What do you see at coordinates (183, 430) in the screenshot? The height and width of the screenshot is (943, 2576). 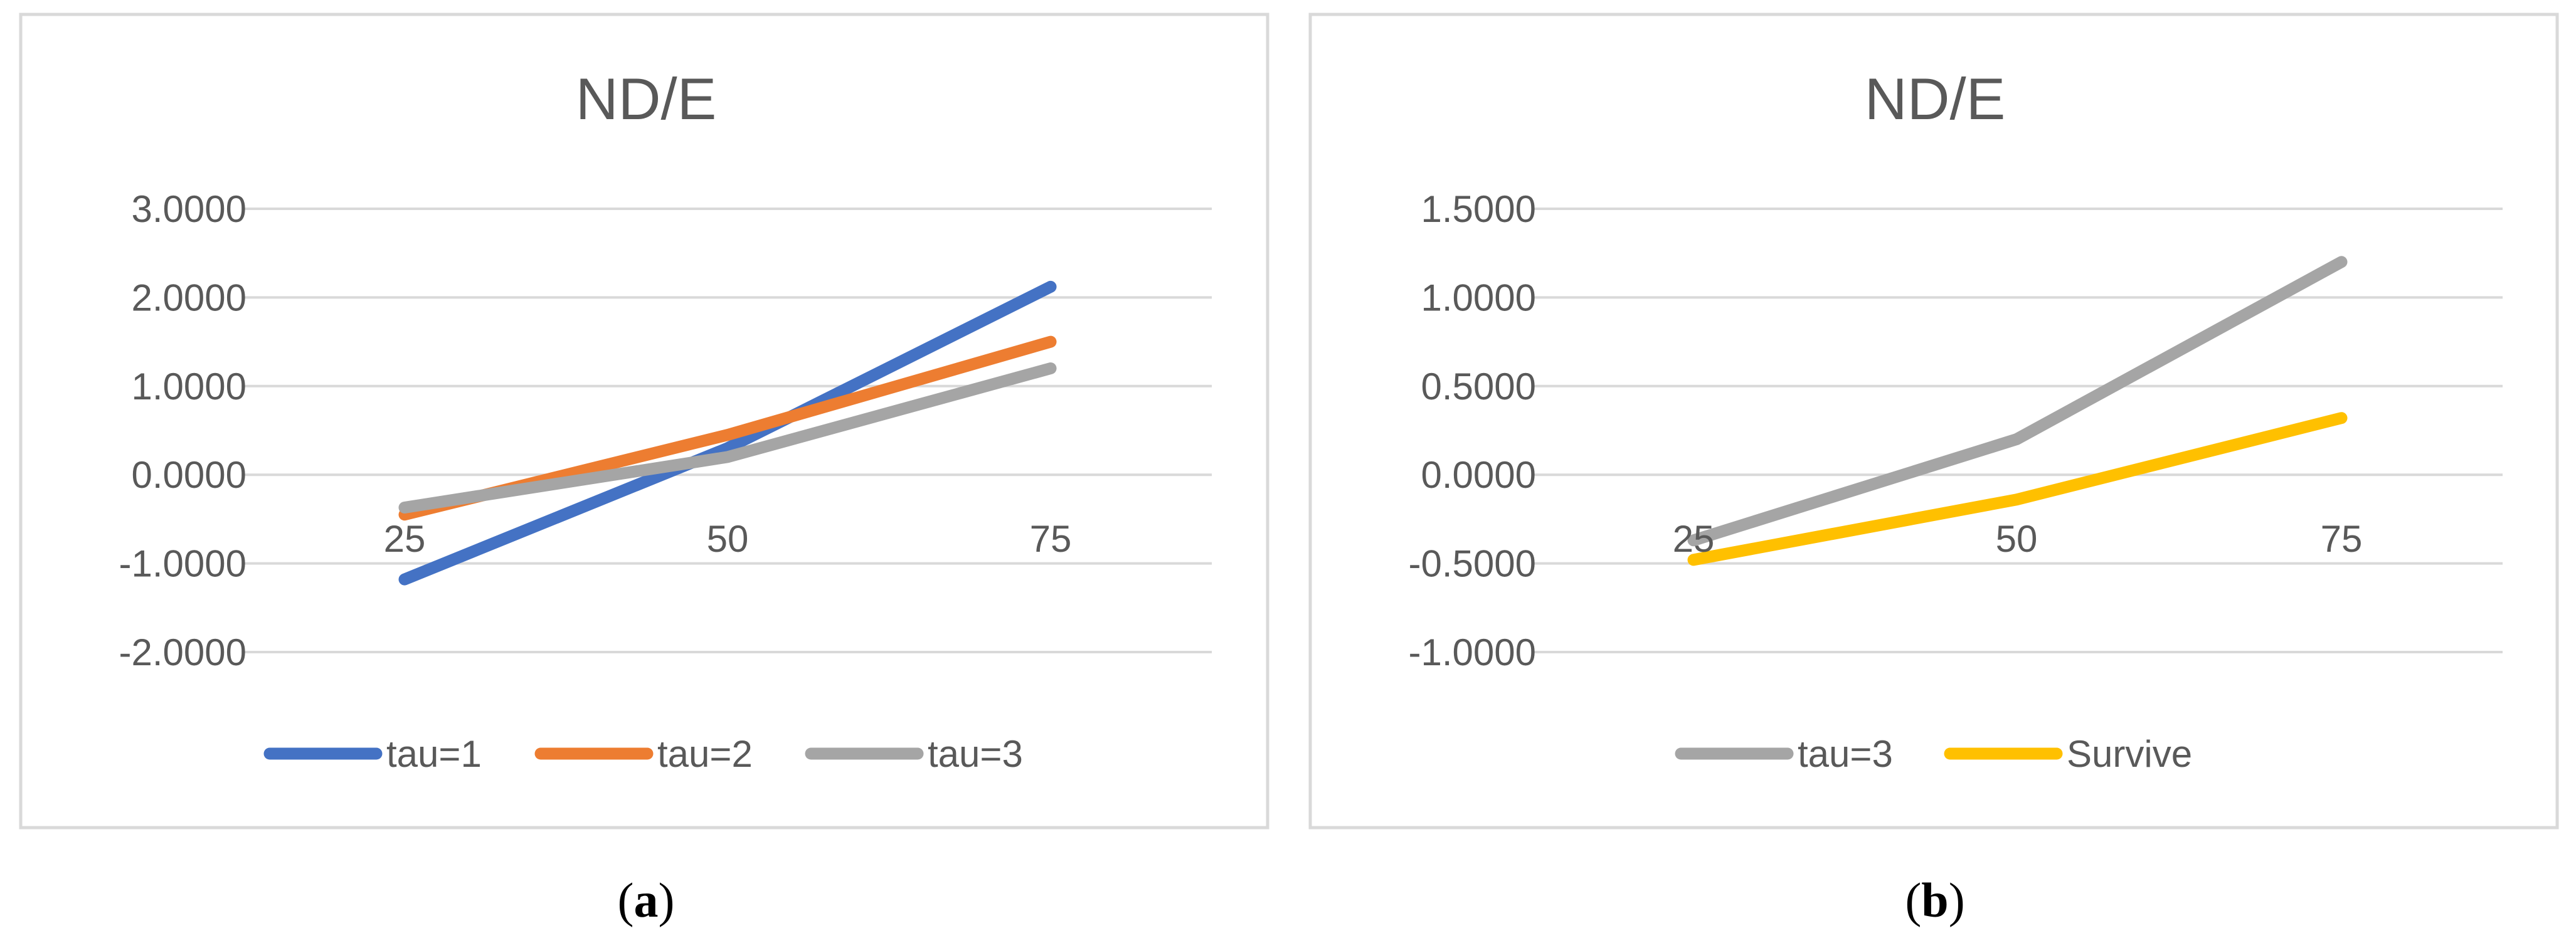 I see `y-tick-labels-a: 3.0000 2.0000 1.0000 0.0000 -1.0000 -2.0000` at bounding box center [183, 430].